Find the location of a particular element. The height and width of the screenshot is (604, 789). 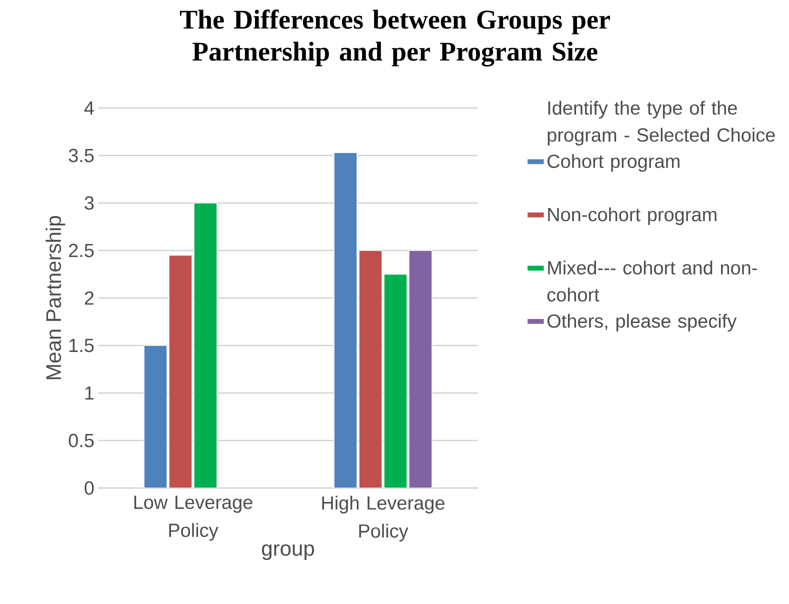

y-axis-title: Mean Partnership is located at coordinates (56, 298).